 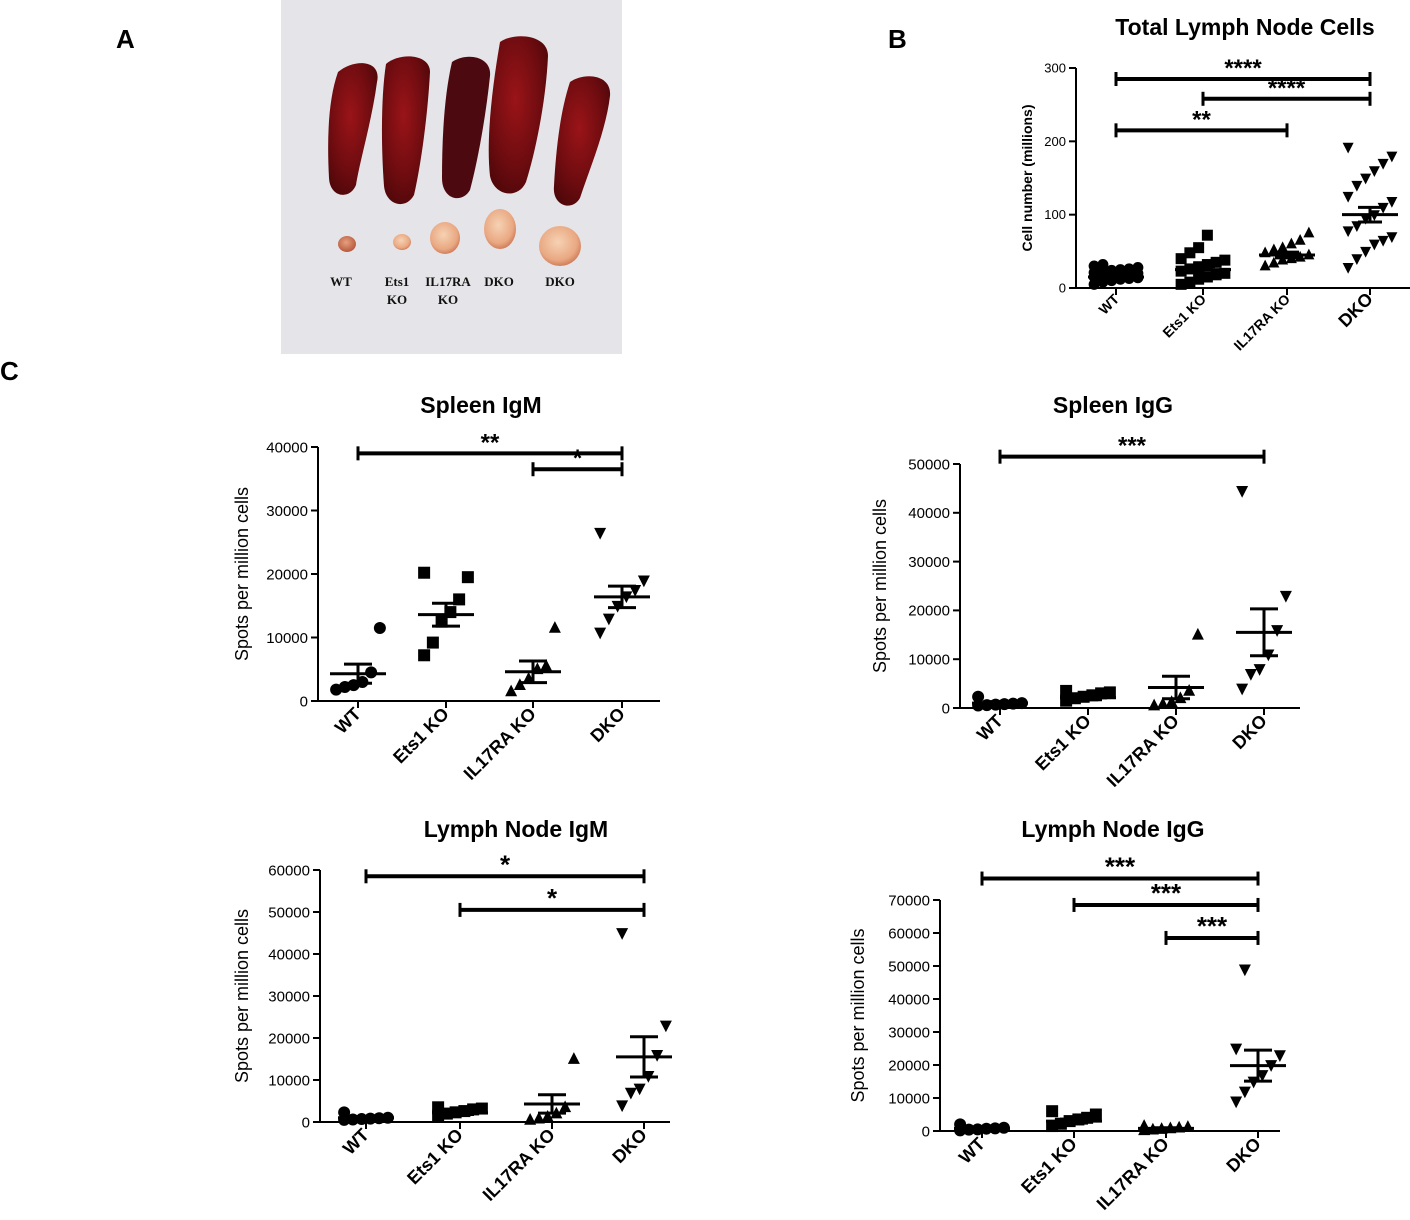 I want to click on photo-label-dko-2: DKO, so click(x=560, y=281).